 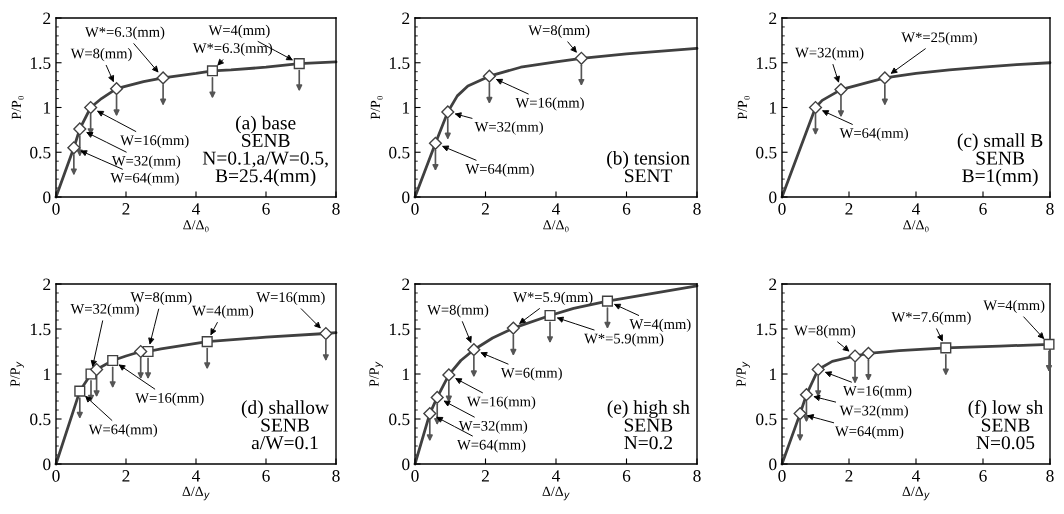 I want to click on x-axis-title: Δ/Δ$_{y}$, so click(x=556, y=493).